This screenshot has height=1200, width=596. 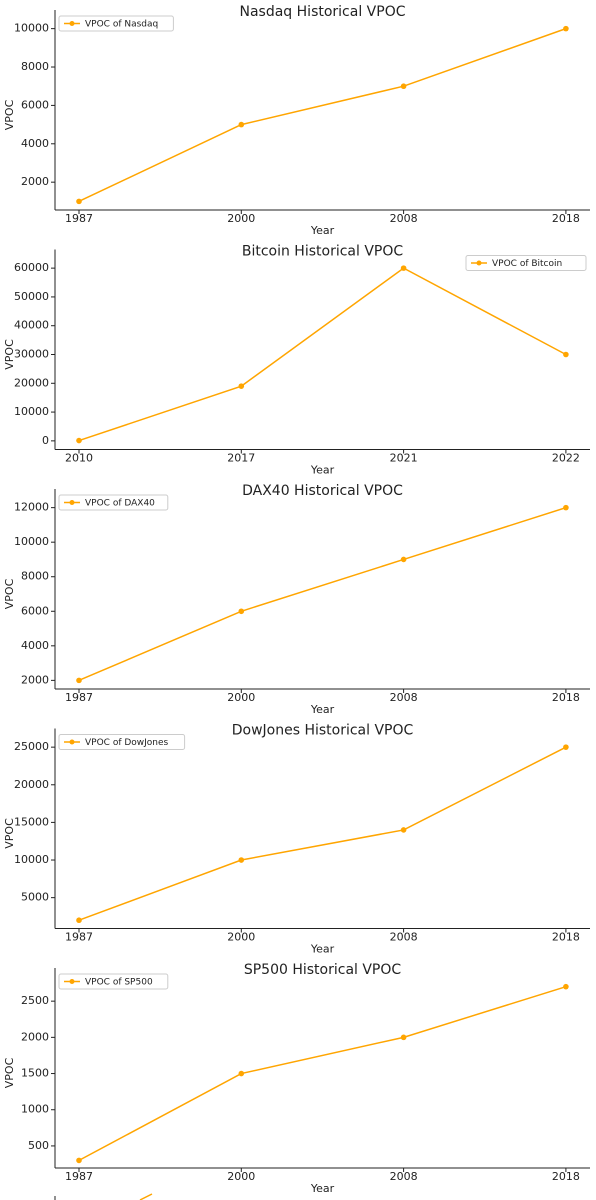 What do you see at coordinates (35, 1109) in the screenshot?
I see `y-tick-label: 1000` at bounding box center [35, 1109].